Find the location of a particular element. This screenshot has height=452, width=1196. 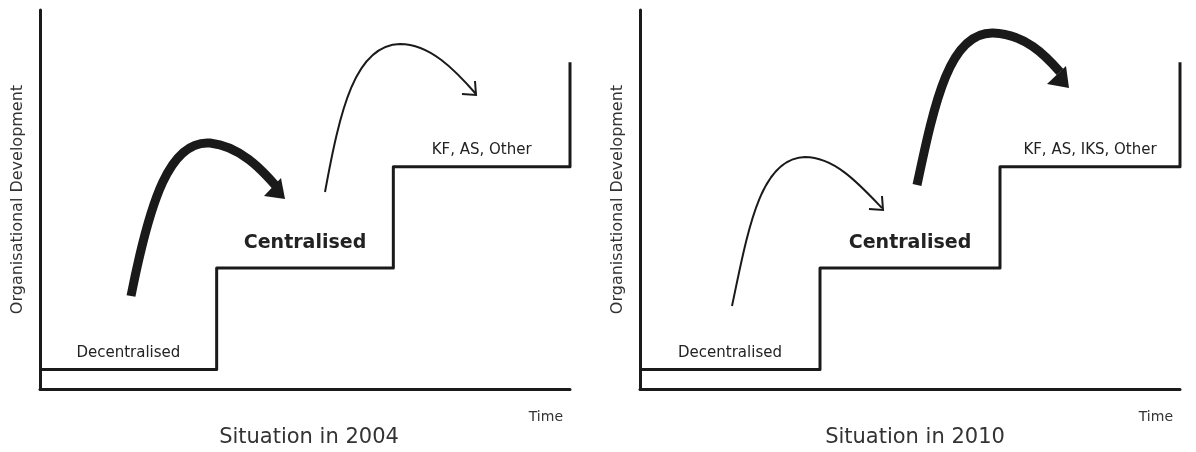

annotation: KF, AS, Other is located at coordinates (482, 149).